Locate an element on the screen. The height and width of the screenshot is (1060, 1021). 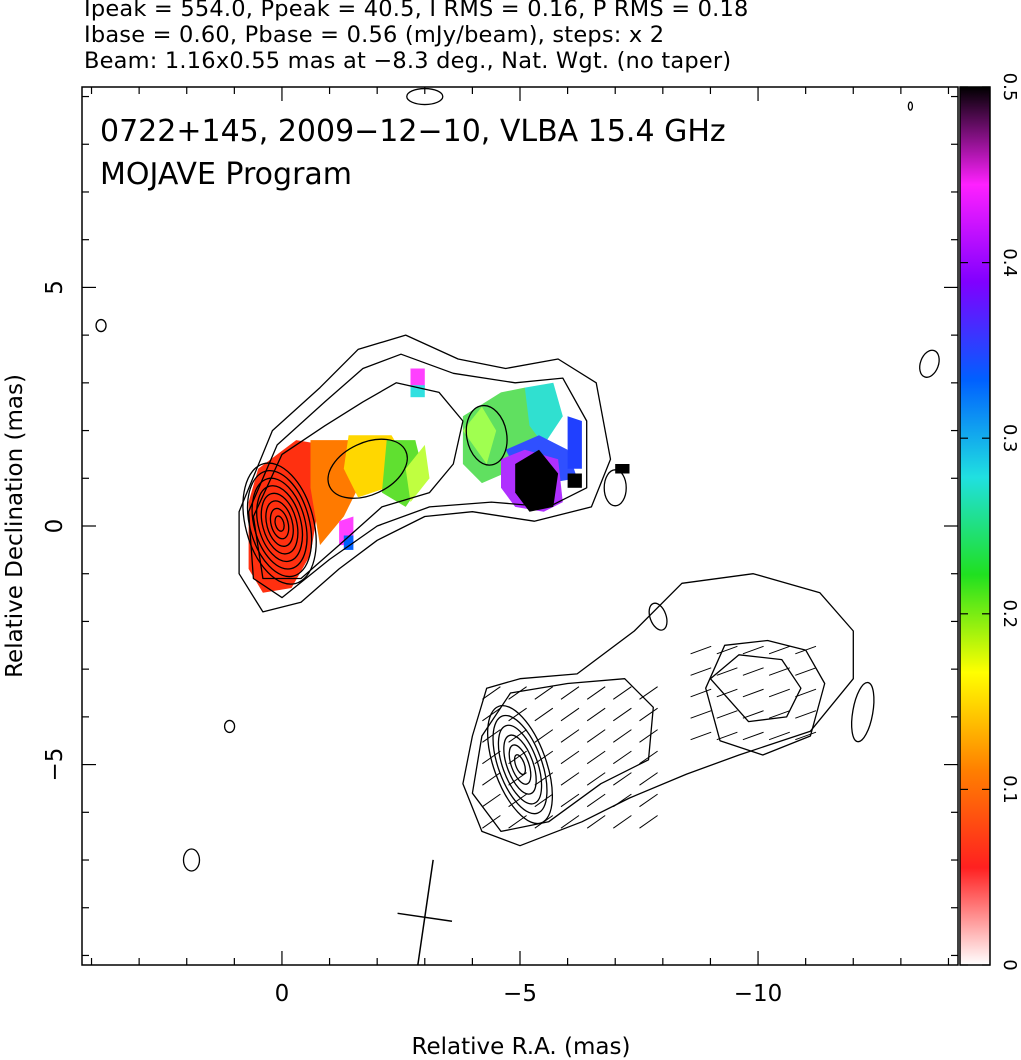
contour-lower-outer is located at coordinates (658, 710).